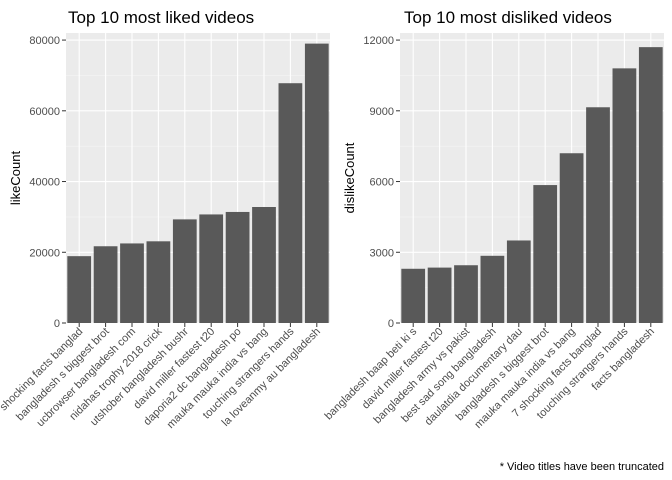 This screenshot has height=480, width=672. I want to click on y-tick-label: 3000, so click(382, 253).